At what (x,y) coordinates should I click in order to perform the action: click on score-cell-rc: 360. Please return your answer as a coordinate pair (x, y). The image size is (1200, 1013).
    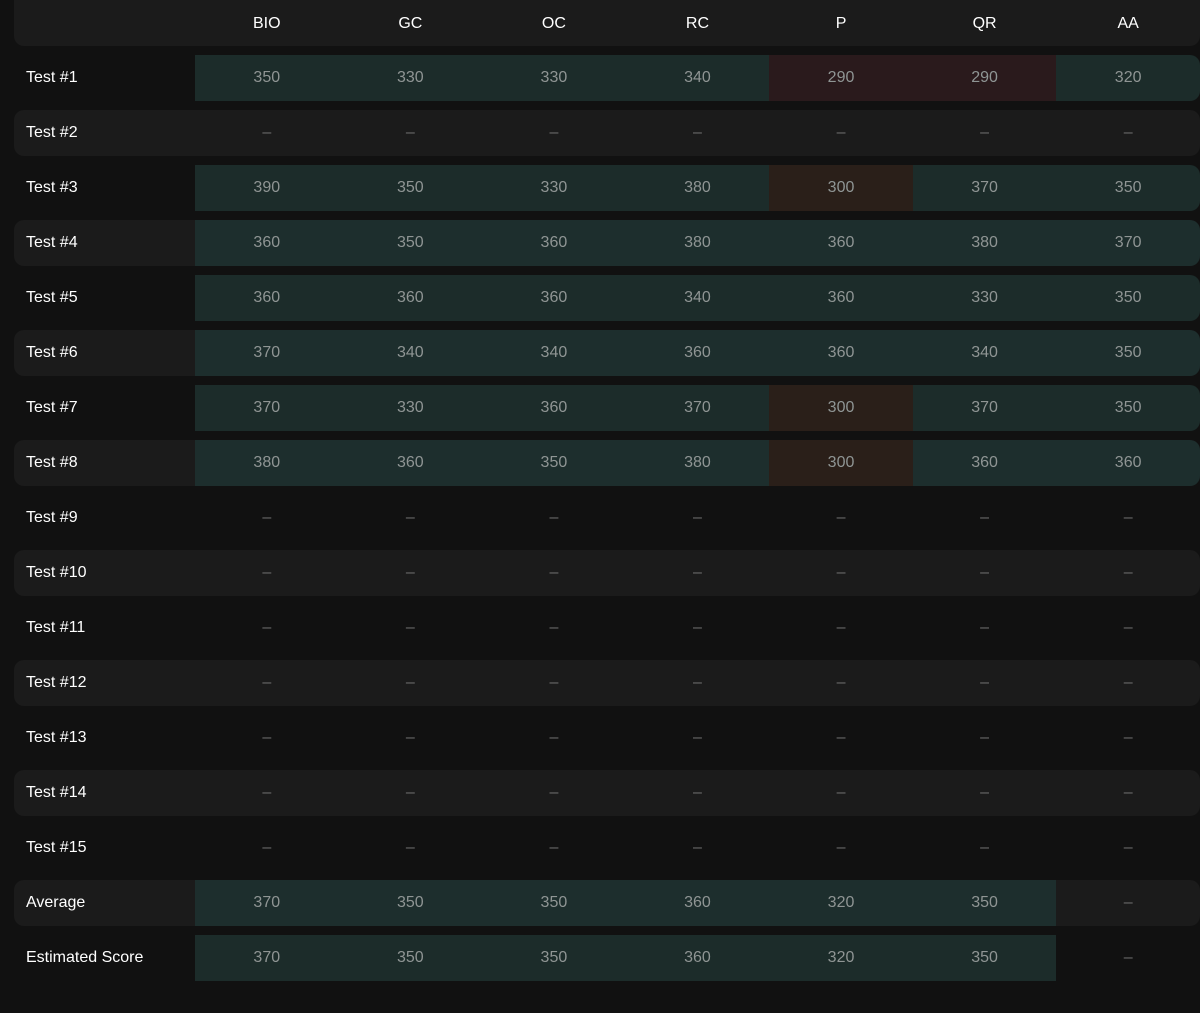
    Looking at the image, I should click on (697, 958).